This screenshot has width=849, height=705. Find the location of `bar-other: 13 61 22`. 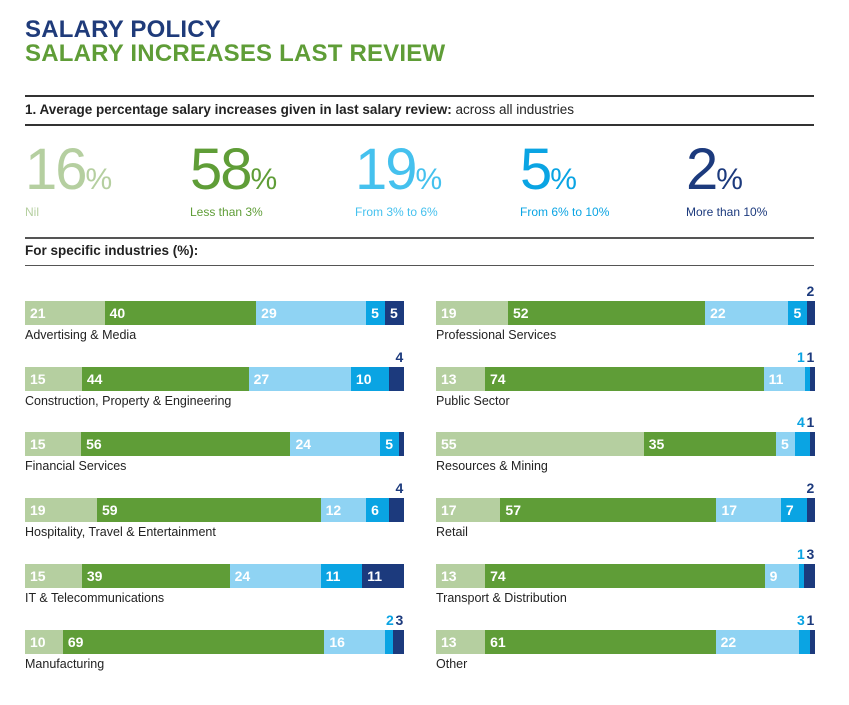

bar-other: 13 61 22 is located at coordinates (626, 642).